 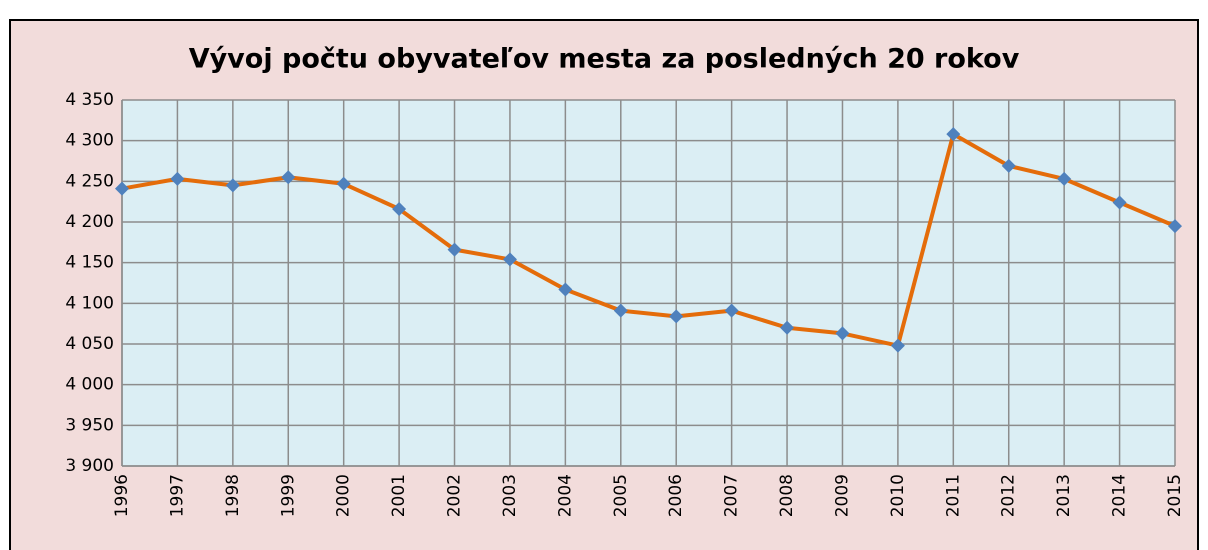 What do you see at coordinates (89, 385) in the screenshot?
I see `y-tick-label: 4 000` at bounding box center [89, 385].